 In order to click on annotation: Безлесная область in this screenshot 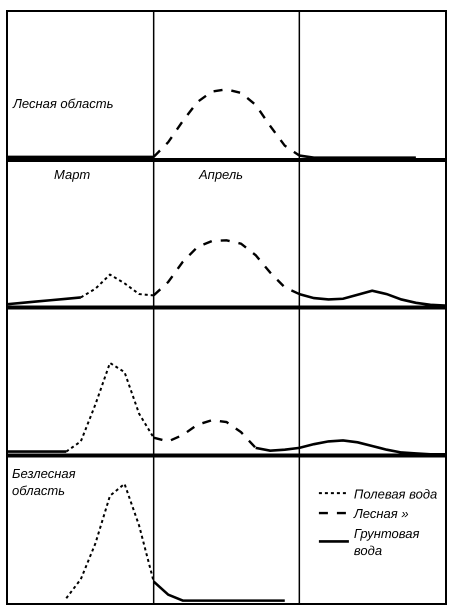, I will do `click(44, 482)`.